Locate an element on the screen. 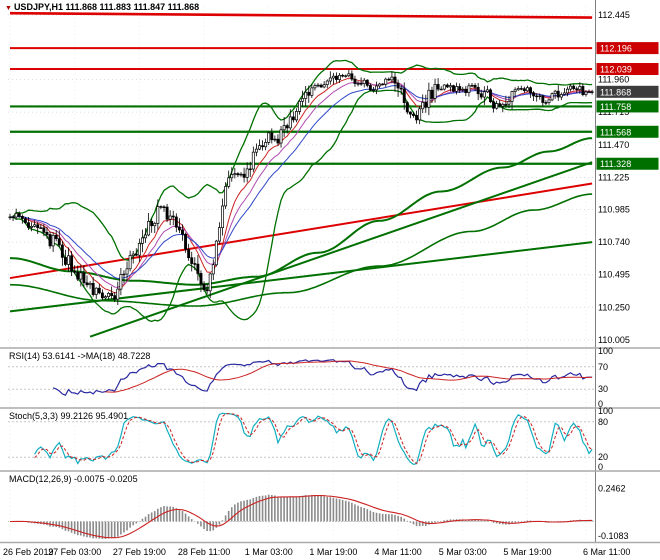 The height and width of the screenshot is (560, 660). price-badge-111.868: 111.868 is located at coordinates (627, 91).